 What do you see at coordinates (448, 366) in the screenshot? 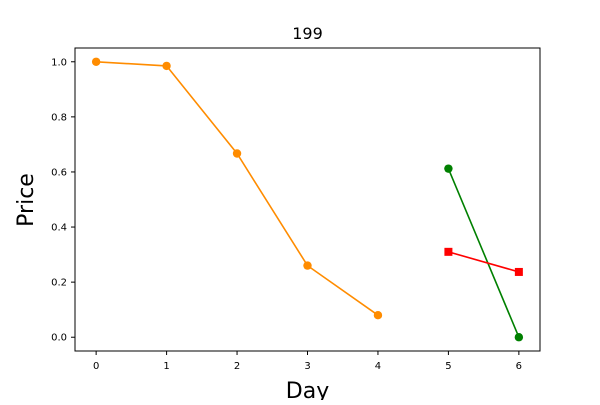
I see `x-tick-label: 5` at bounding box center [448, 366].